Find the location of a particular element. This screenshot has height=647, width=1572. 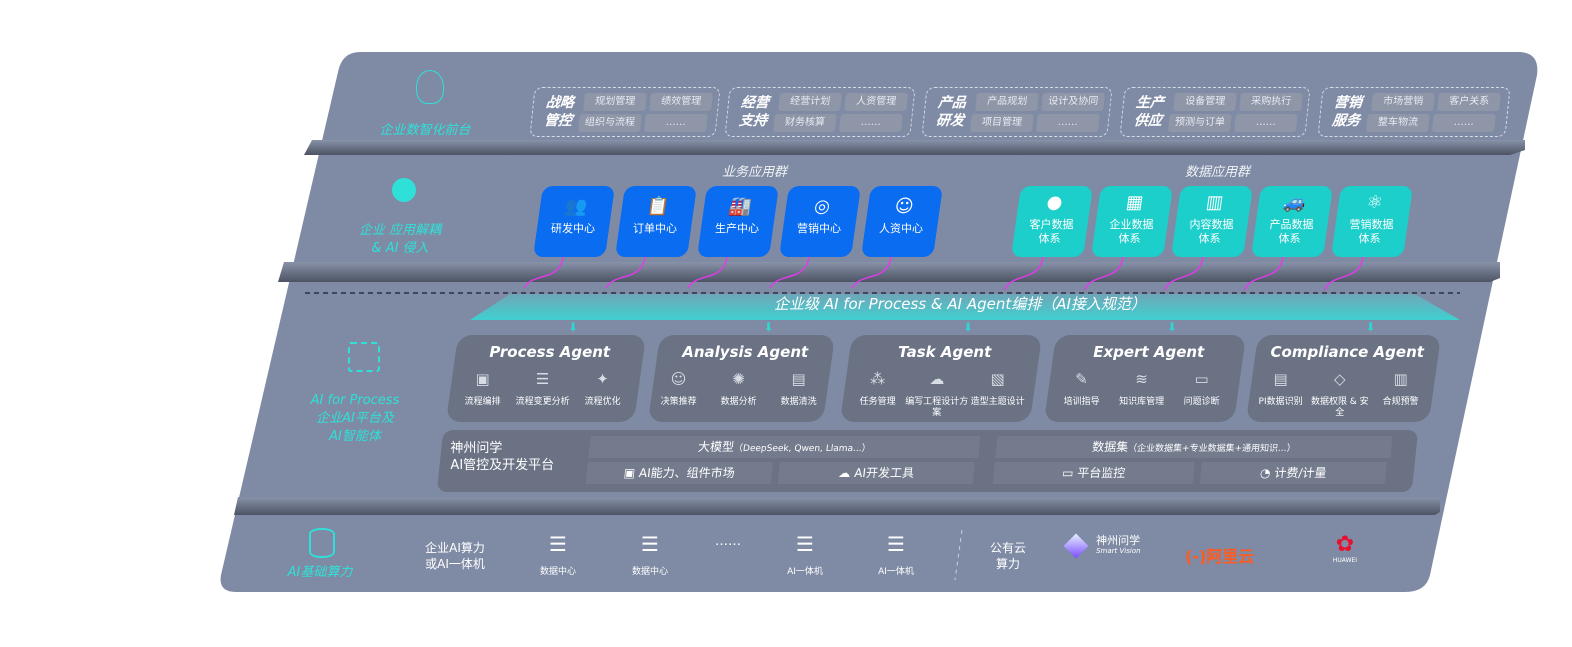

tool-monitoring: ▭ 平台监控 is located at coordinates (1093, 473).